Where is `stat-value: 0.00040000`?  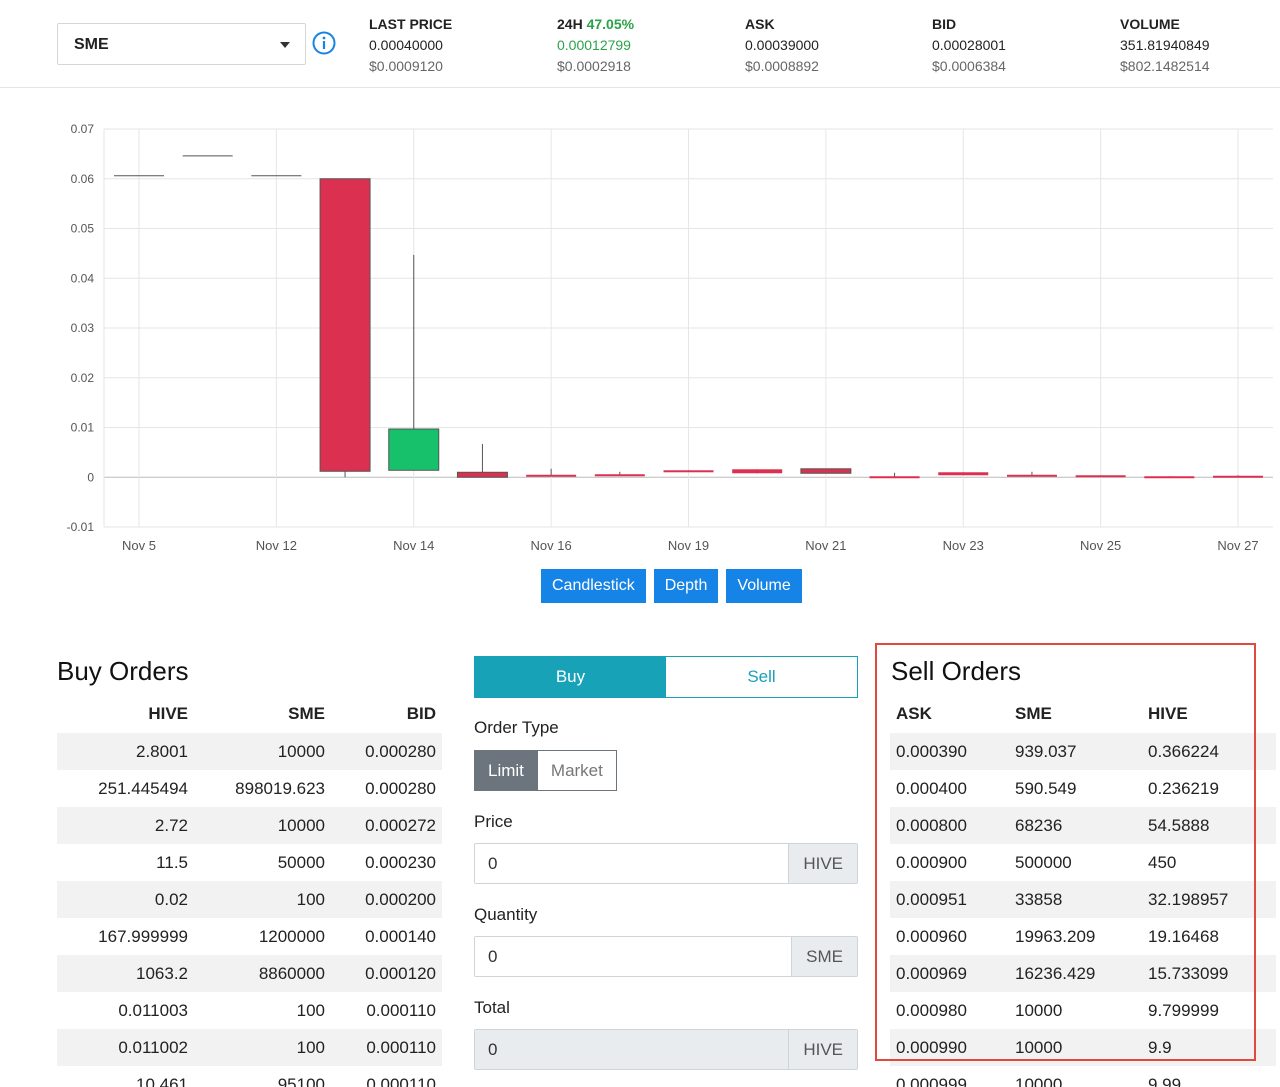
stat-value: 0.00040000 is located at coordinates (406, 45).